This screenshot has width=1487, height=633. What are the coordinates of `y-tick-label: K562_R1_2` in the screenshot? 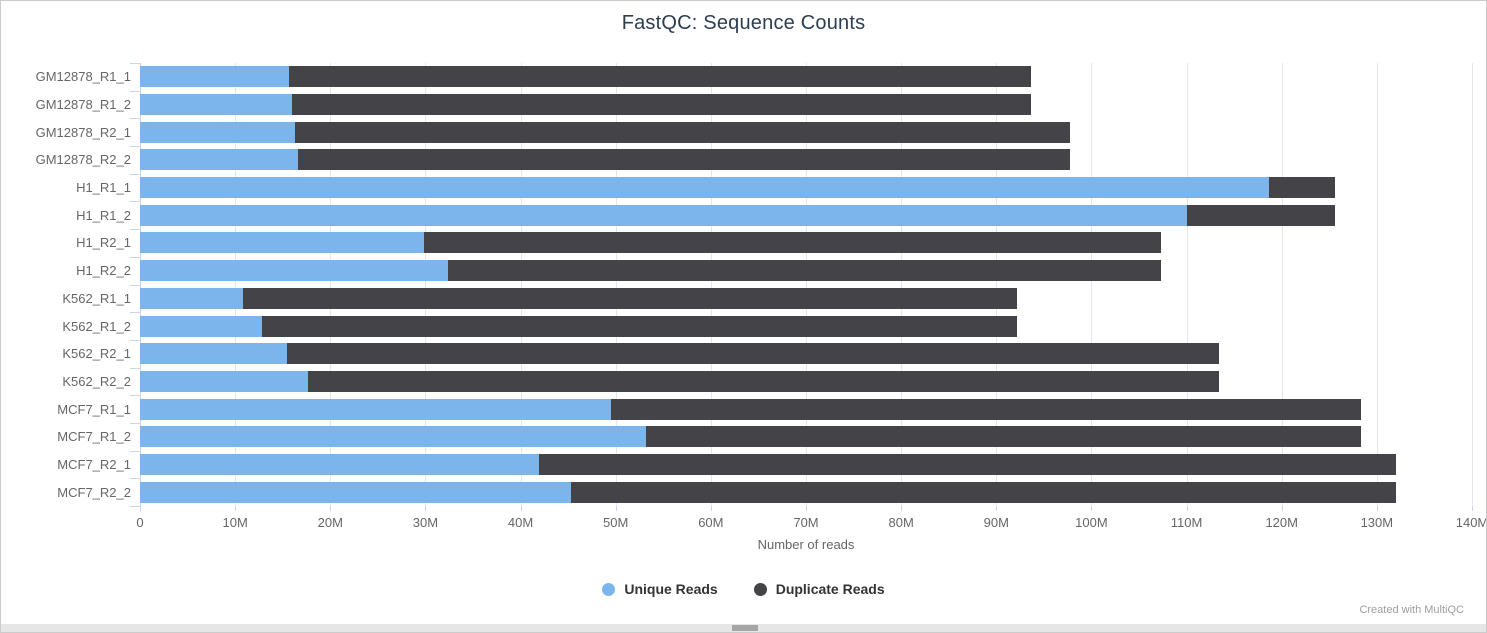 It's located at (96, 326).